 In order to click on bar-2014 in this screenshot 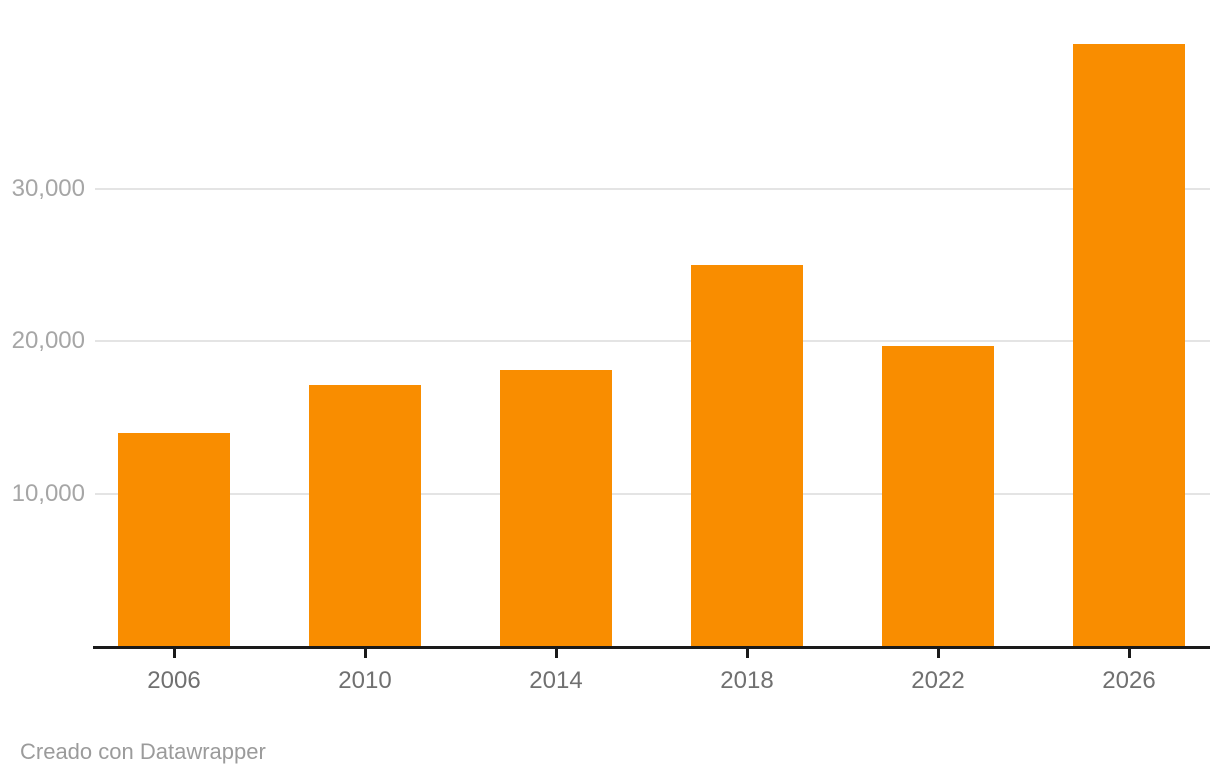, I will do `click(556, 507)`.